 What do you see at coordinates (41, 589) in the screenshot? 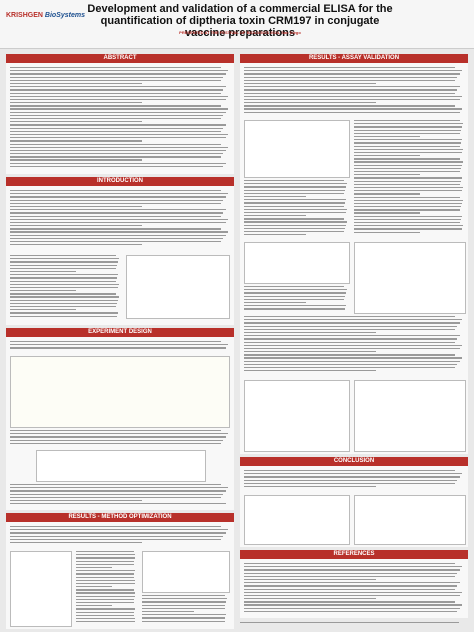
I see `figure` at bounding box center [41, 589].